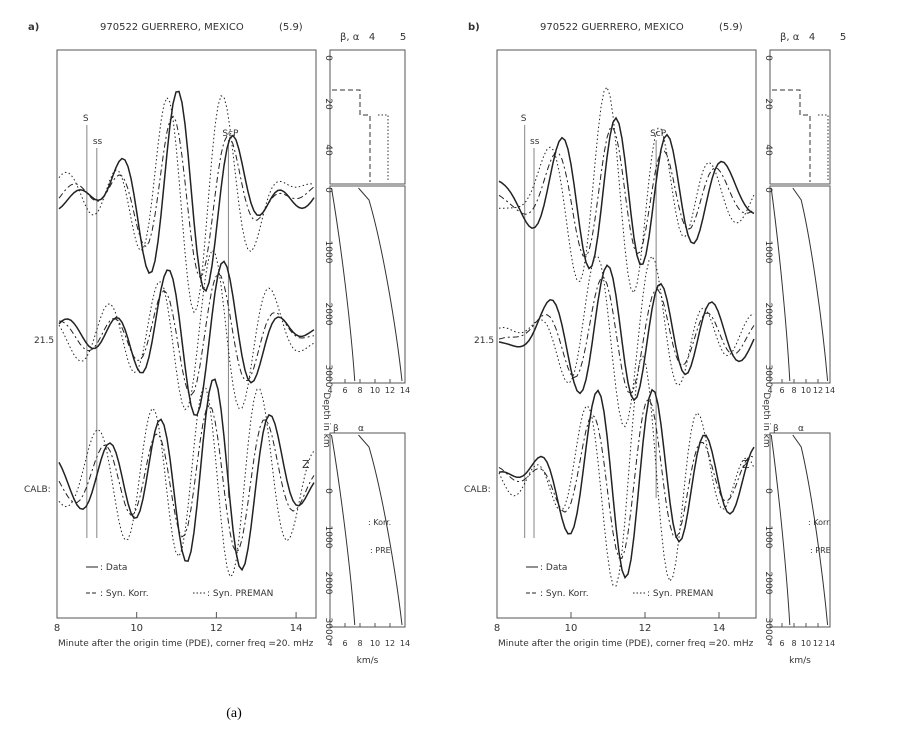 The width and height of the screenshot is (916, 743). I want to click on phase-marker-label: ScP, so click(658, 134).